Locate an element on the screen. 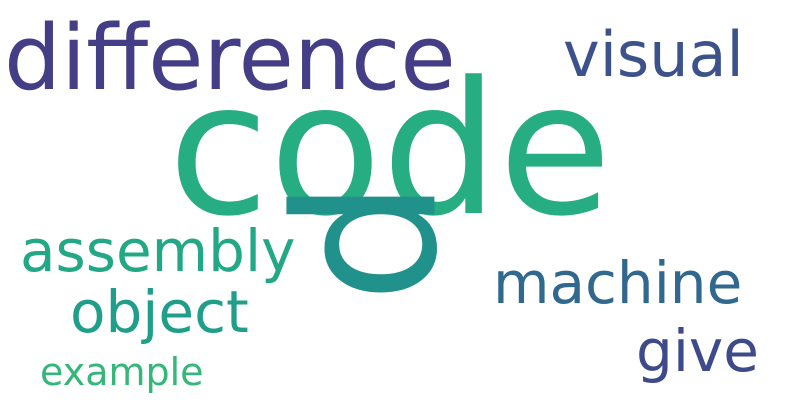 The image size is (800, 400). word-assembly: assembly is located at coordinates (158, 251).